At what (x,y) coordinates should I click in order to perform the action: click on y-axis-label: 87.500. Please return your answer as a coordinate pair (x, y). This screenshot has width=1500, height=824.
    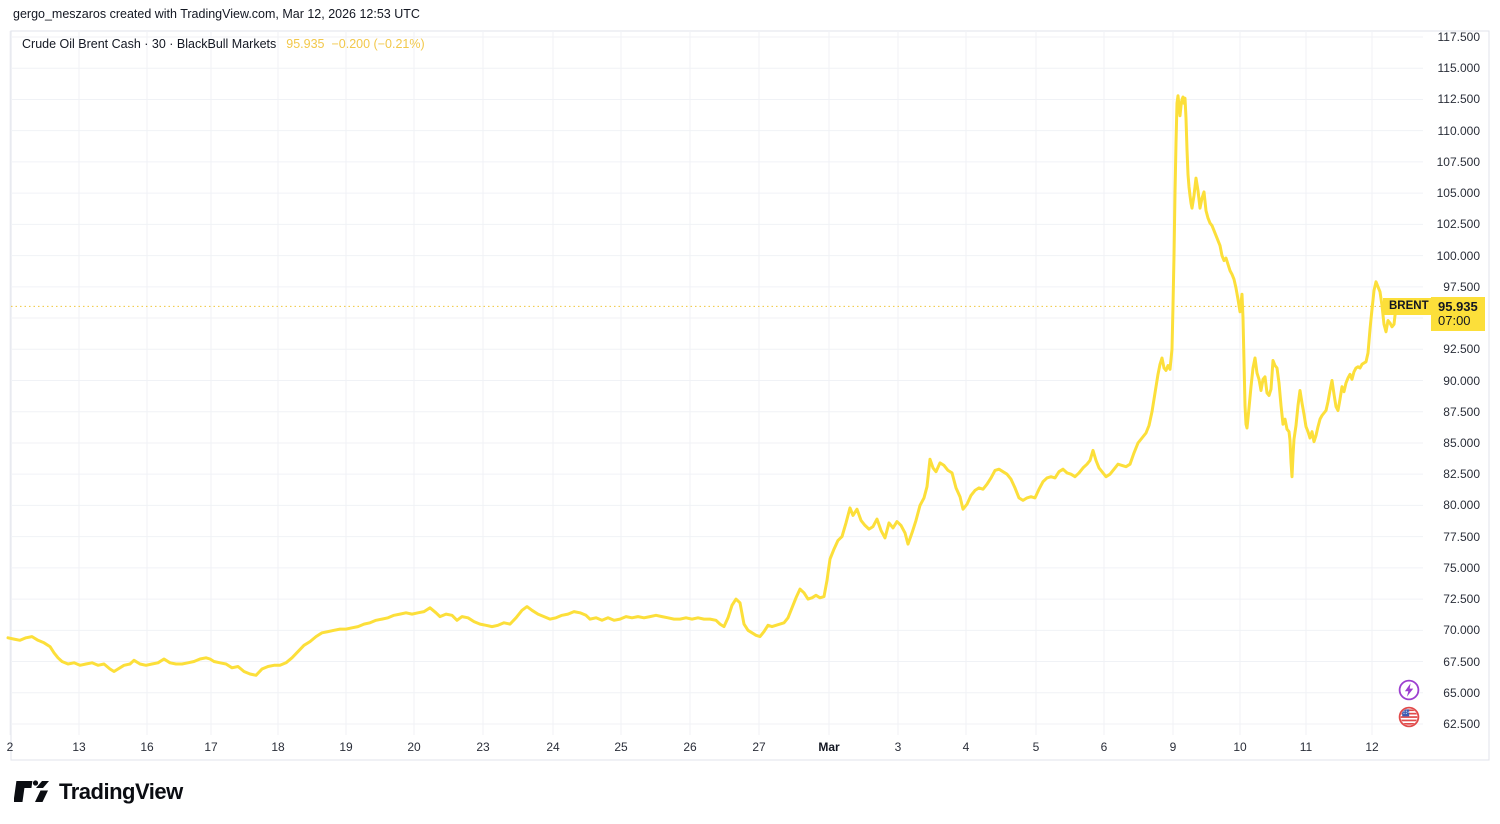
    Looking at the image, I should click on (1461, 411).